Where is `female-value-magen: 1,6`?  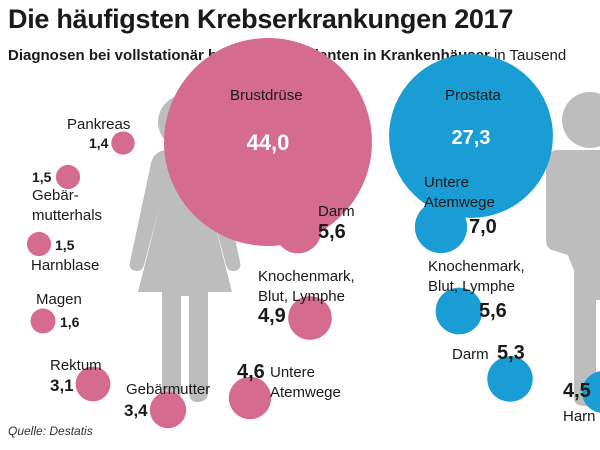 female-value-magen: 1,6 is located at coordinates (70, 322).